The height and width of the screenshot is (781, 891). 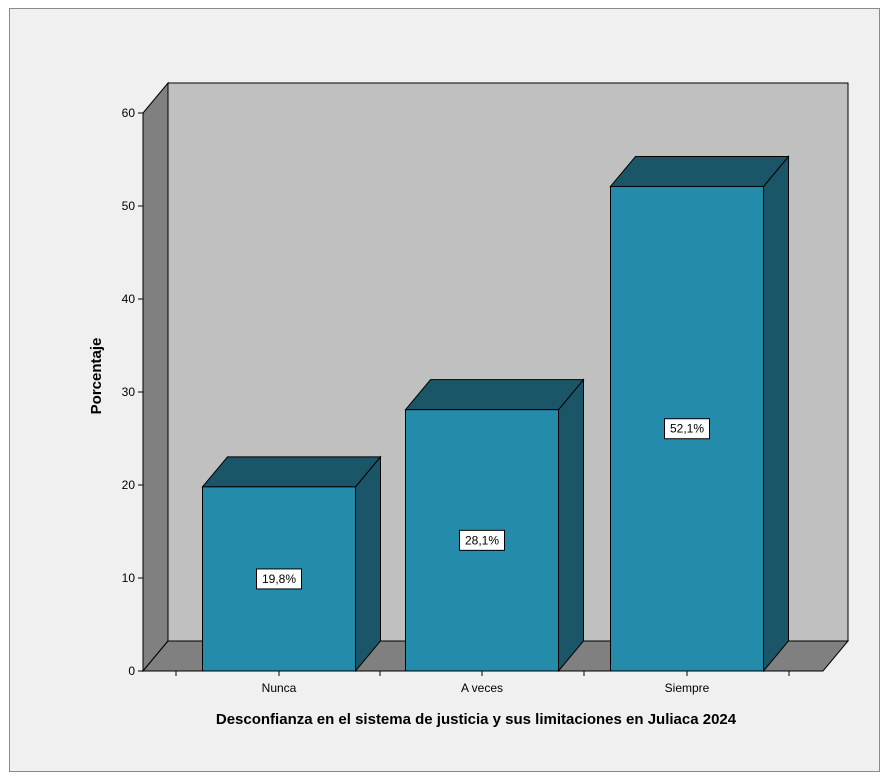 What do you see at coordinates (482, 688) in the screenshot?
I see `x-tick-label: A veces` at bounding box center [482, 688].